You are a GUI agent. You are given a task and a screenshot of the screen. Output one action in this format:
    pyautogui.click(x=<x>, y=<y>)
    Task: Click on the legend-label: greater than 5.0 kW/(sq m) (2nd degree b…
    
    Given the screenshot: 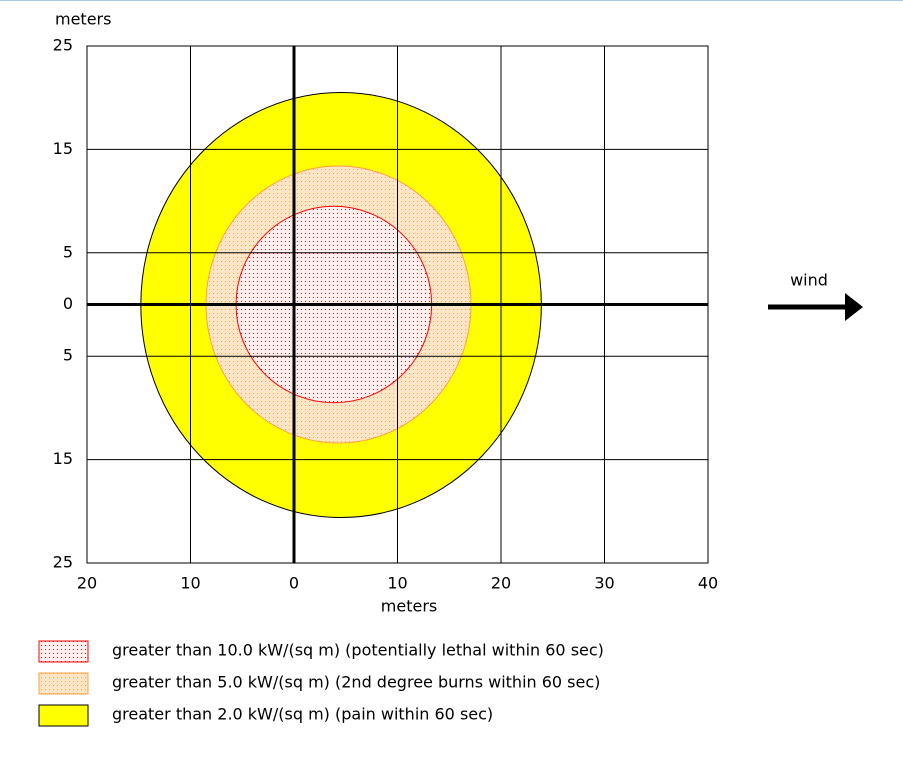 What is the action you would take?
    pyautogui.click(x=356, y=682)
    